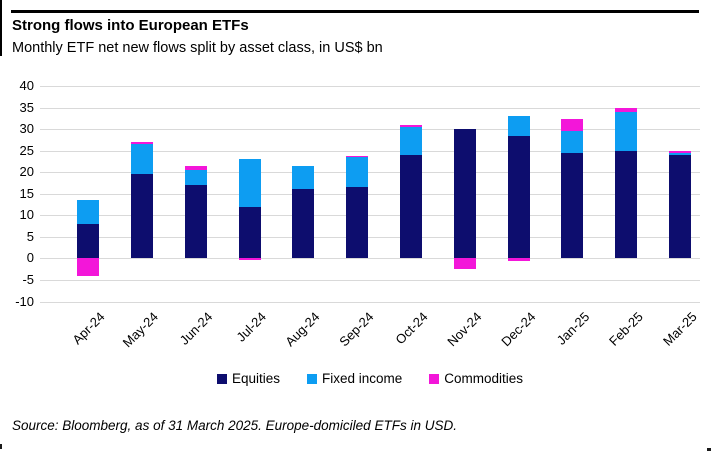  I want to click on legend-item-fixed-income: Fixed income, so click(354, 378).